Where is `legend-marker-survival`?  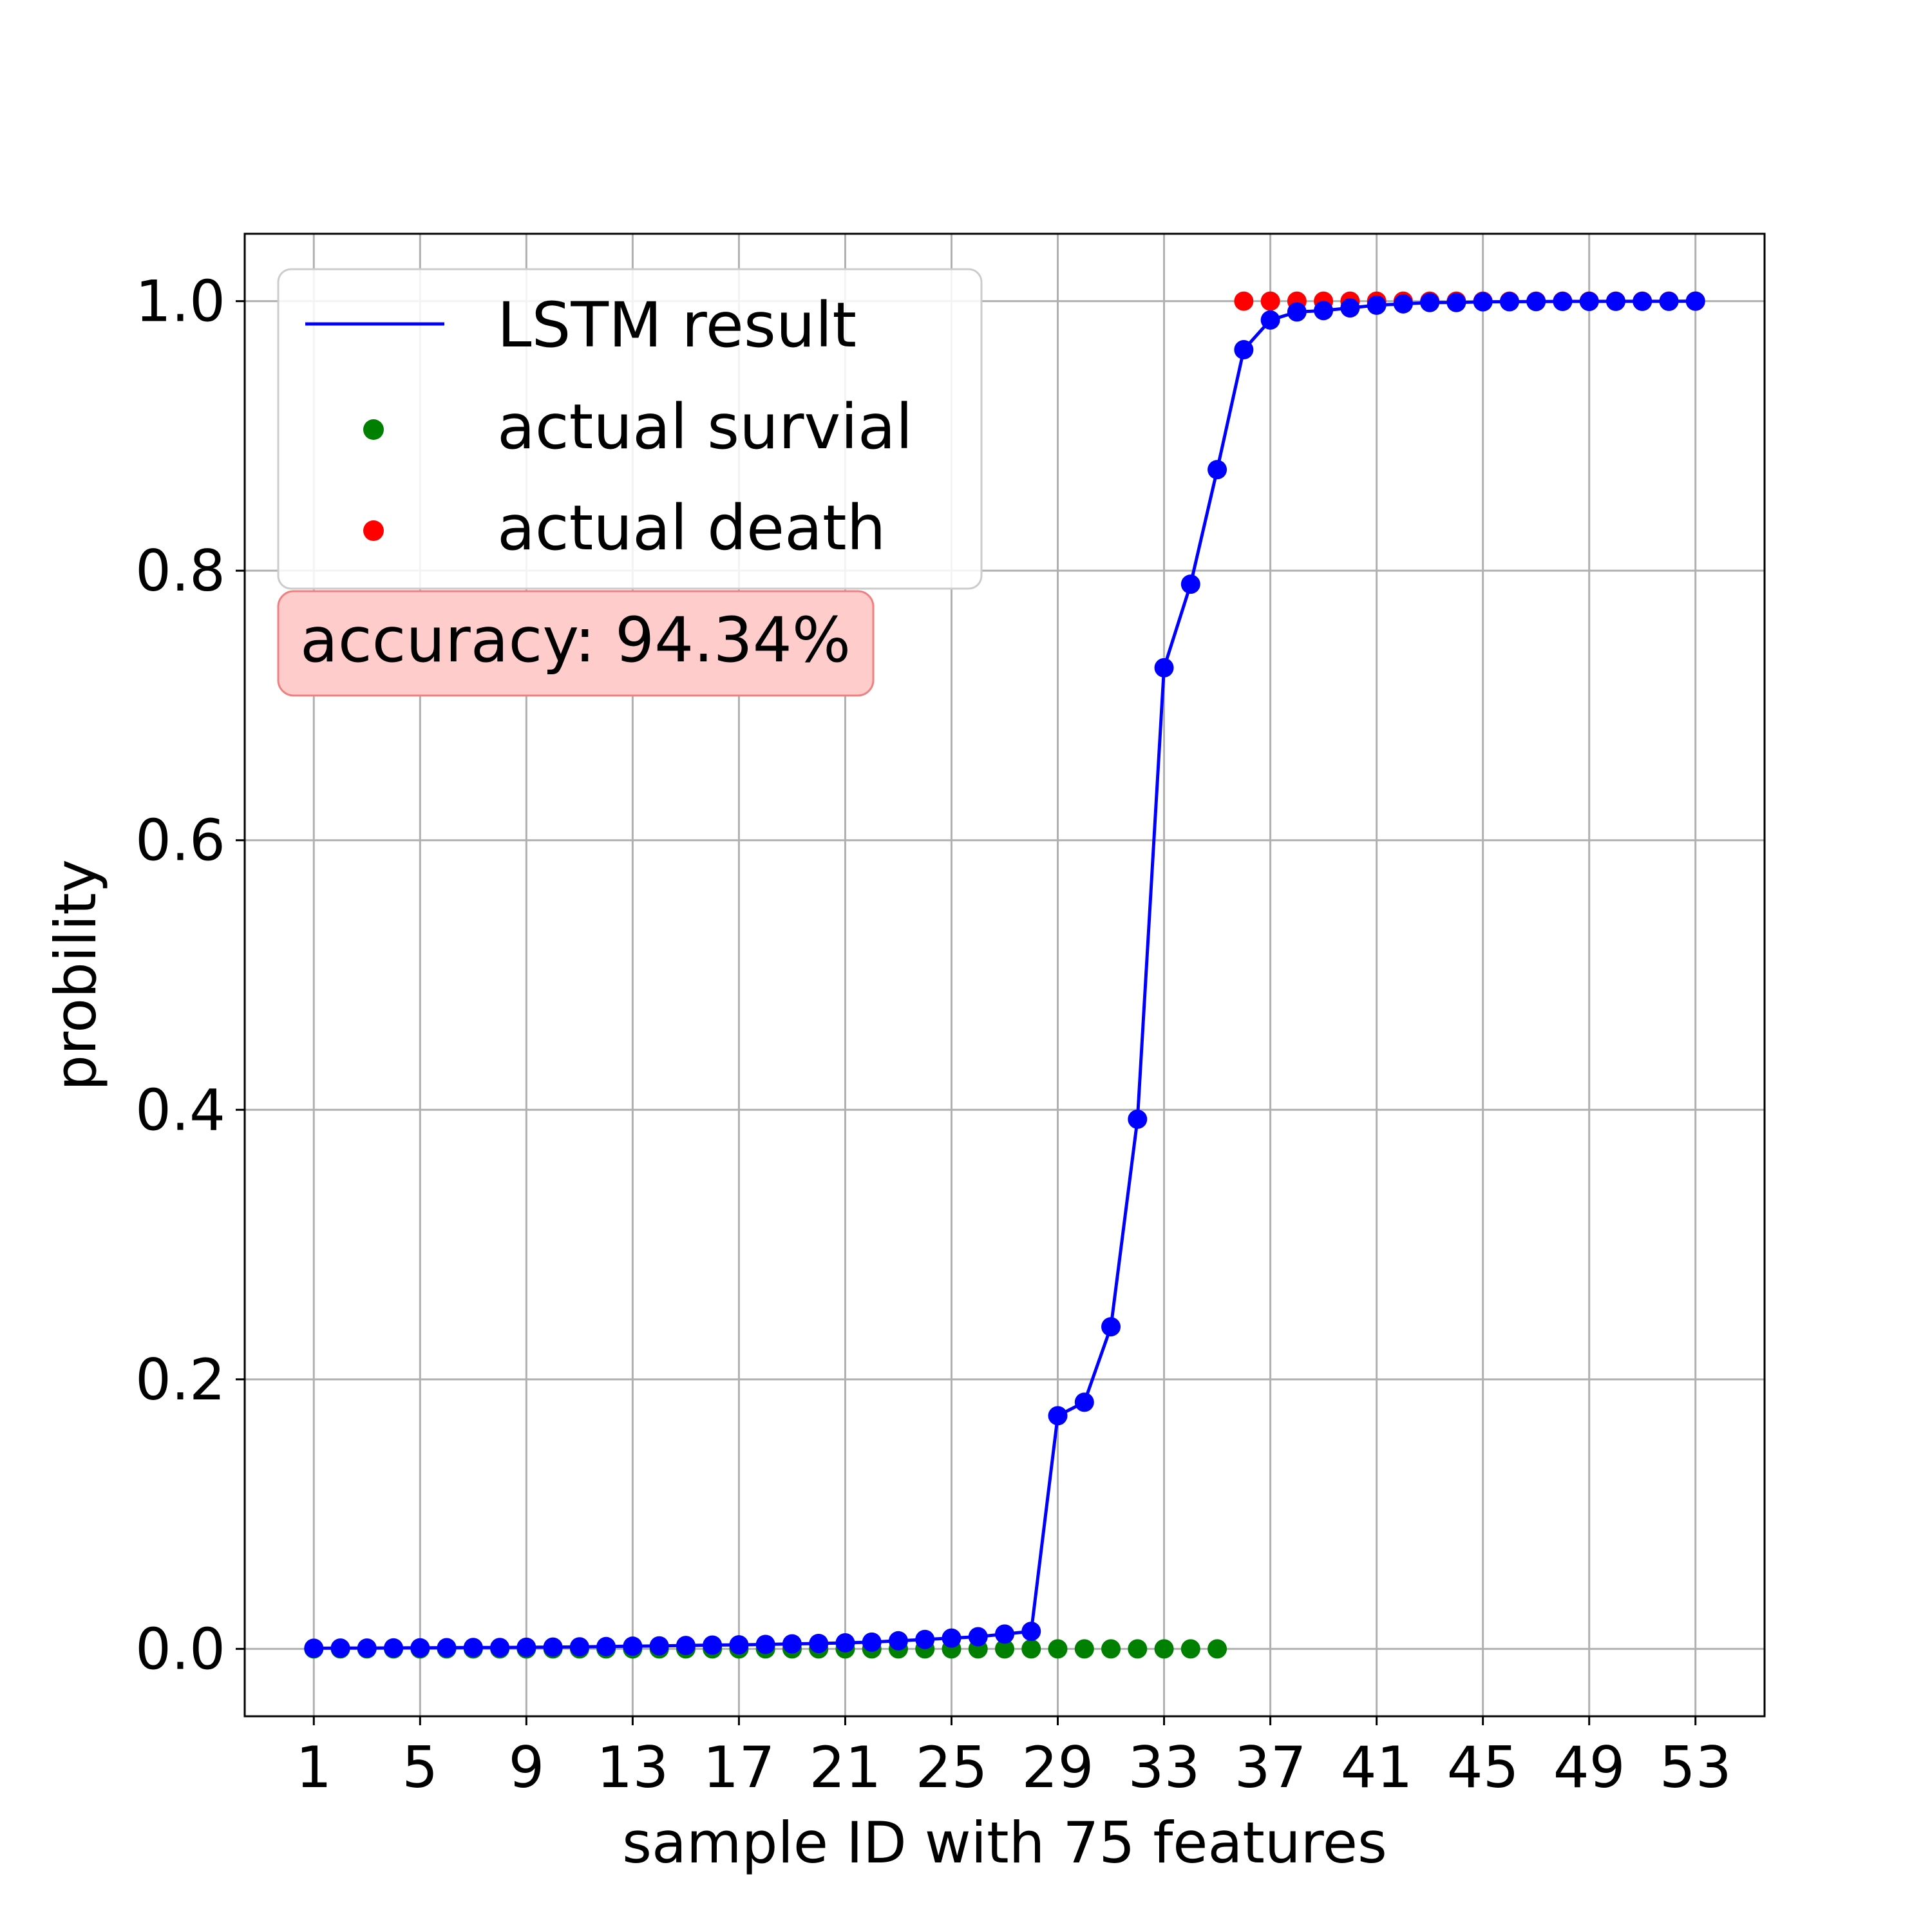 legend-marker-survival is located at coordinates (373, 430).